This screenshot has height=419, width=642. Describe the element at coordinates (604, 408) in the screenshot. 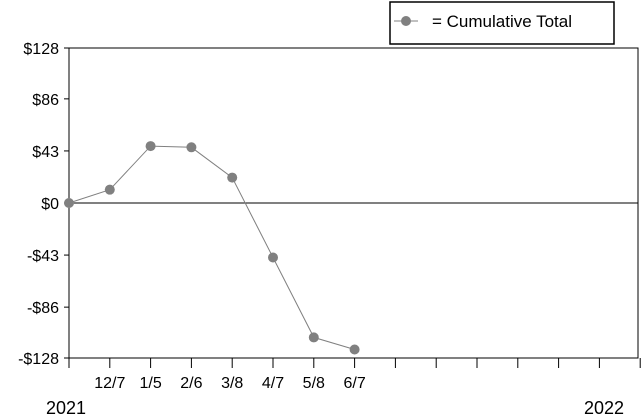

I see `year-label-end: 2022` at that location.